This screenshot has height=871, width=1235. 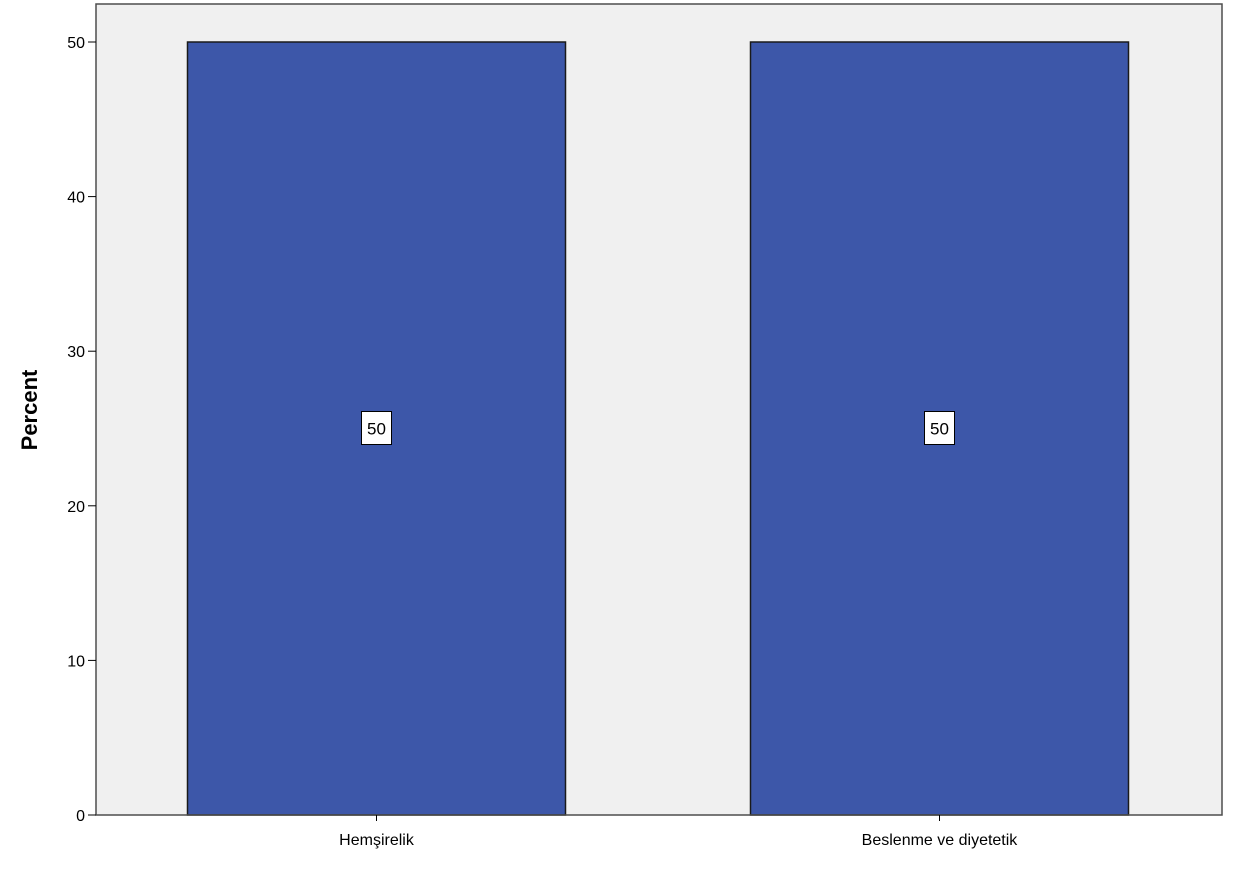 I want to click on y-axis: 0 10 20 30 40 50, so click(x=81, y=430).